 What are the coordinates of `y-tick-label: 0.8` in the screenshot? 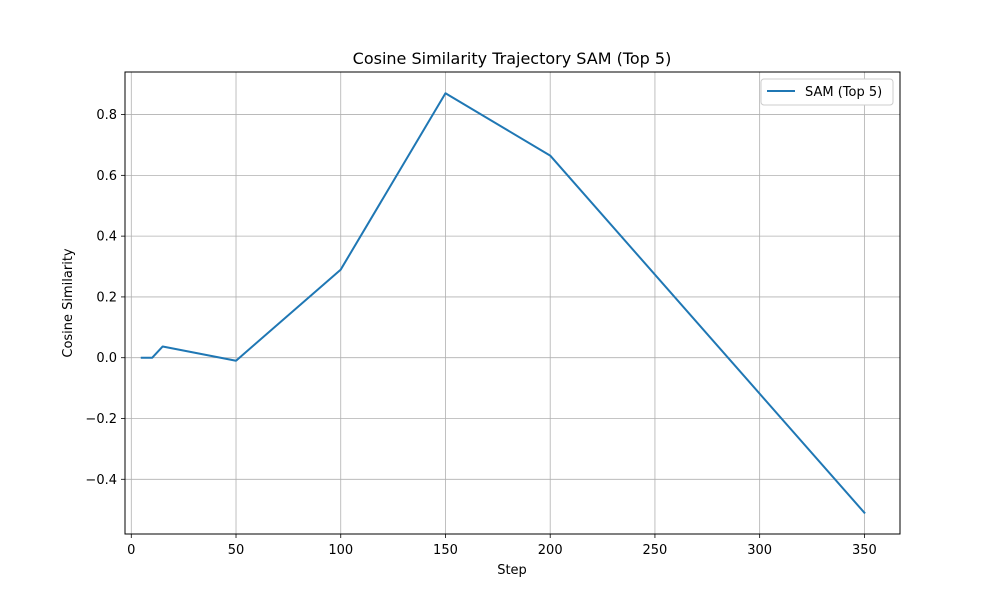 It's located at (106, 115).